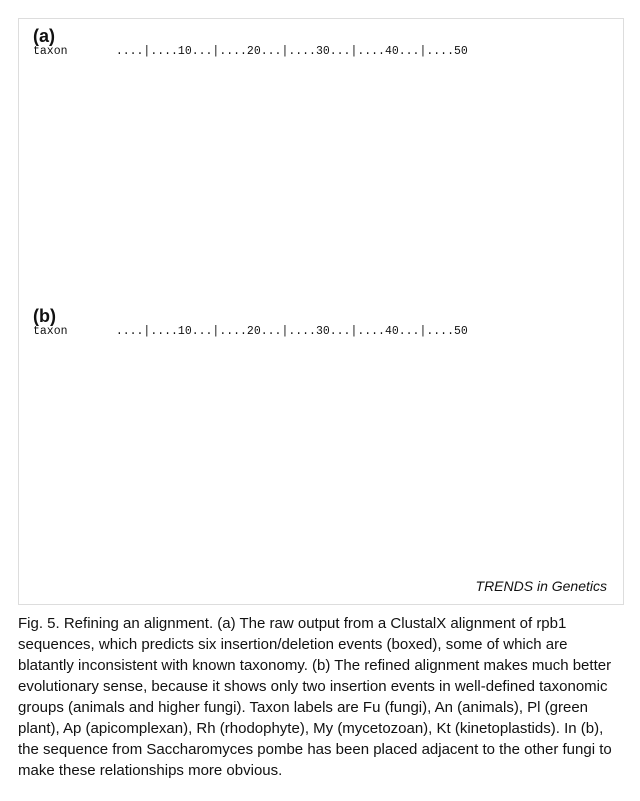 The width and height of the screenshot is (640, 801). Describe the element at coordinates (44, 36) in the screenshot. I see `panel-a-label: (a)` at that location.